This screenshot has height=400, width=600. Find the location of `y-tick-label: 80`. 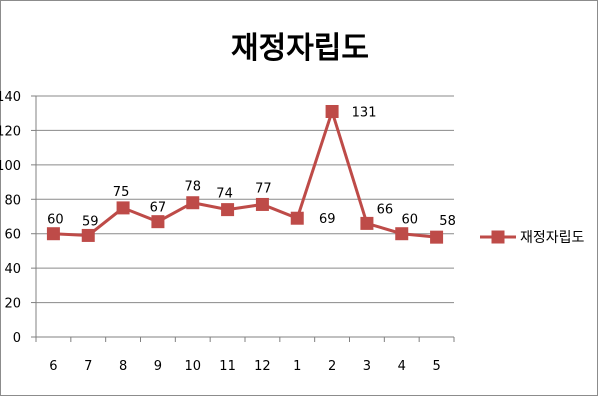

y-tick-label: 80 is located at coordinates (12, 200).